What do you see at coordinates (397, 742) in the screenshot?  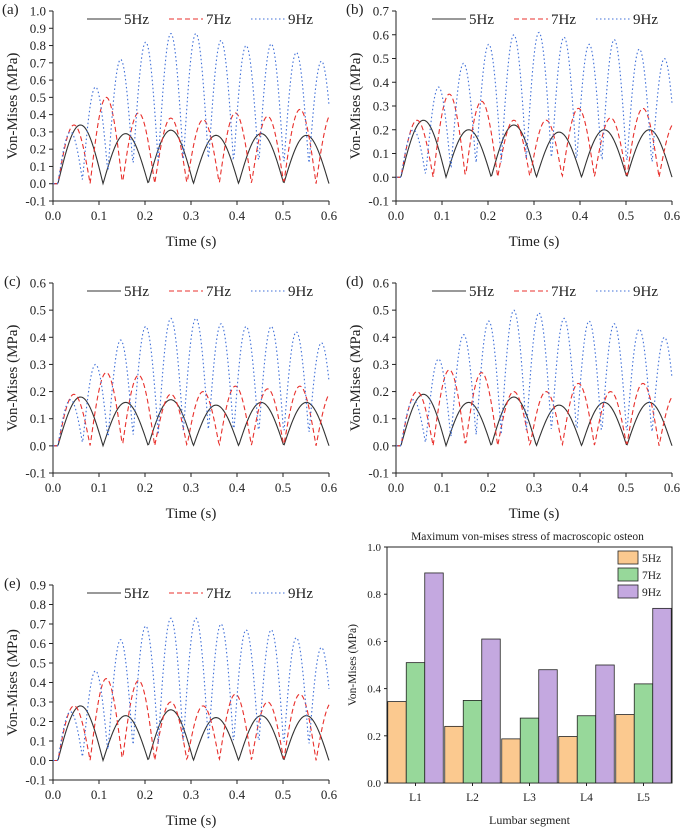 I see `bar-L1-5Hz` at bounding box center [397, 742].